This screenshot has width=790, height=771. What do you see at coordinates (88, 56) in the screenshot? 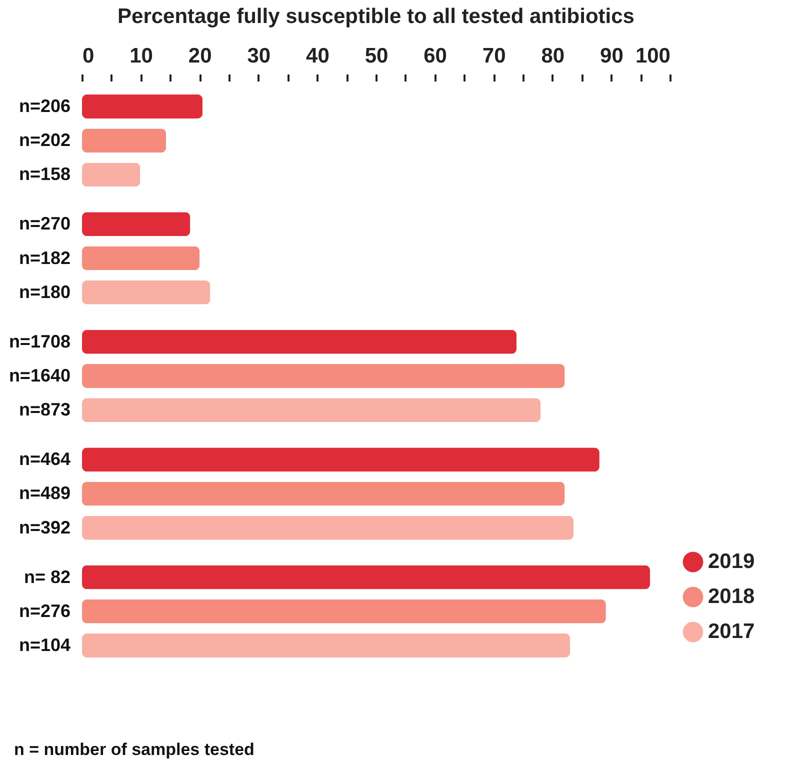
I see `x-tick-label: 0` at bounding box center [88, 56].